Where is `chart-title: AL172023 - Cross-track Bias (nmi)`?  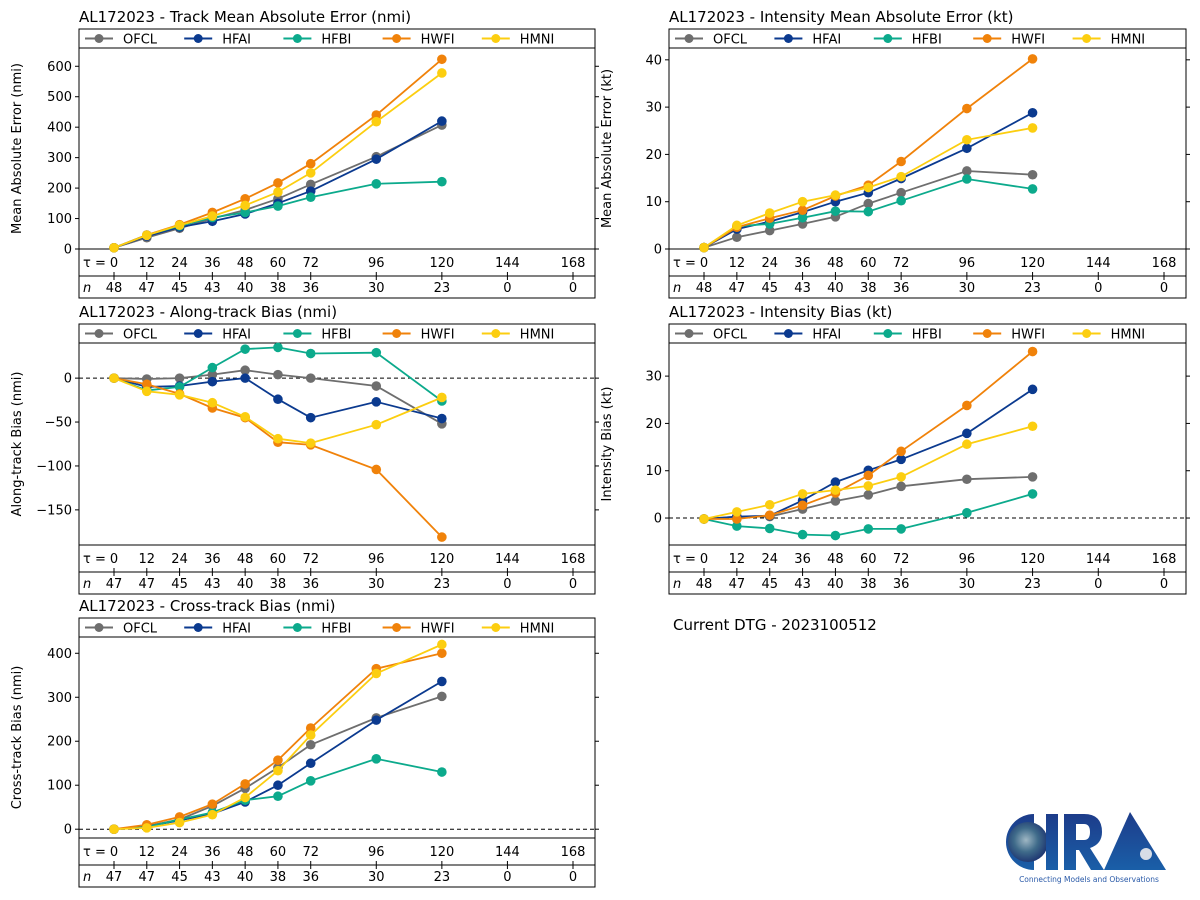 chart-title: AL172023 - Cross-track Bias (nmi) is located at coordinates (207, 606).